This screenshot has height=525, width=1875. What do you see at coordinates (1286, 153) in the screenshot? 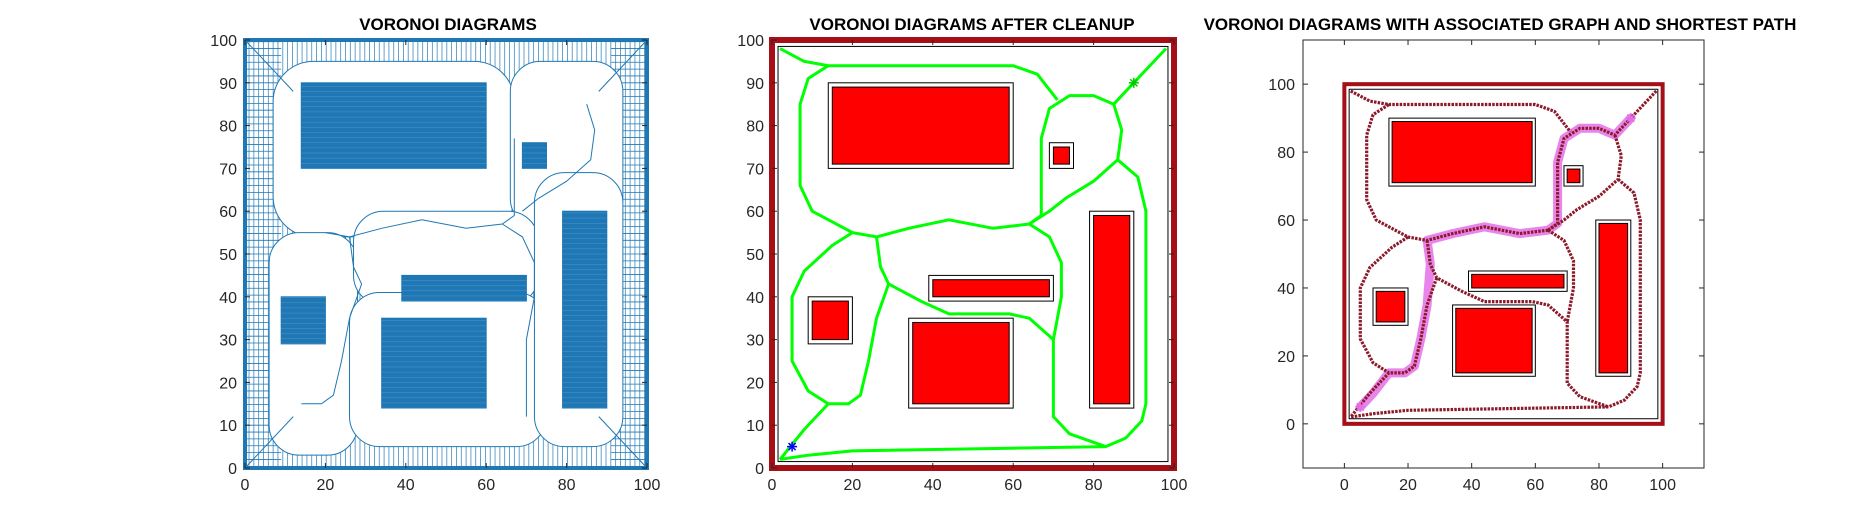
I see `y-tick-label: 80` at bounding box center [1286, 153].